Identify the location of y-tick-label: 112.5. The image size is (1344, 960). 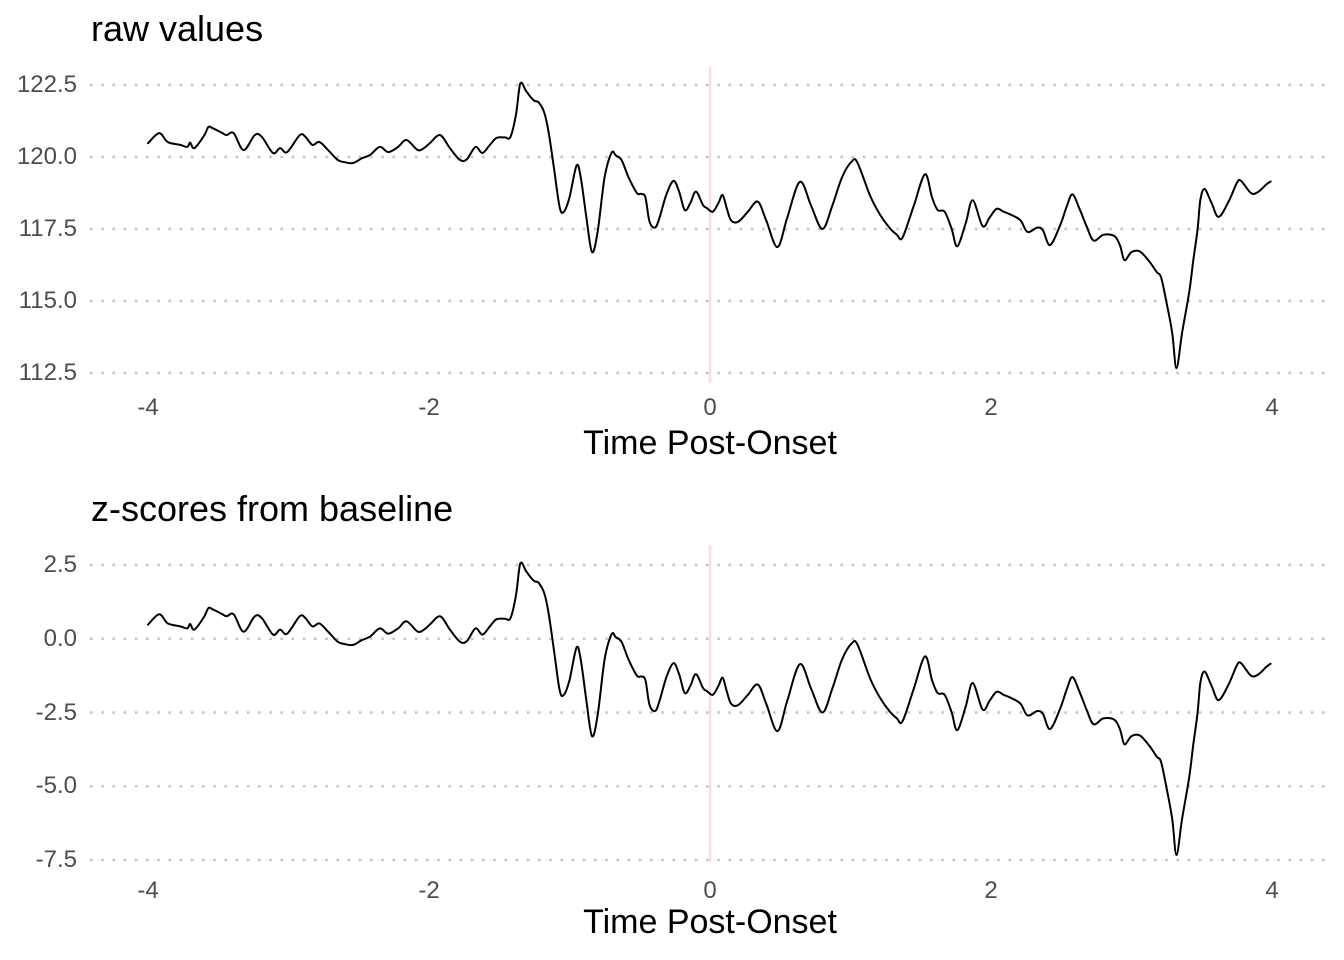
(47, 372).